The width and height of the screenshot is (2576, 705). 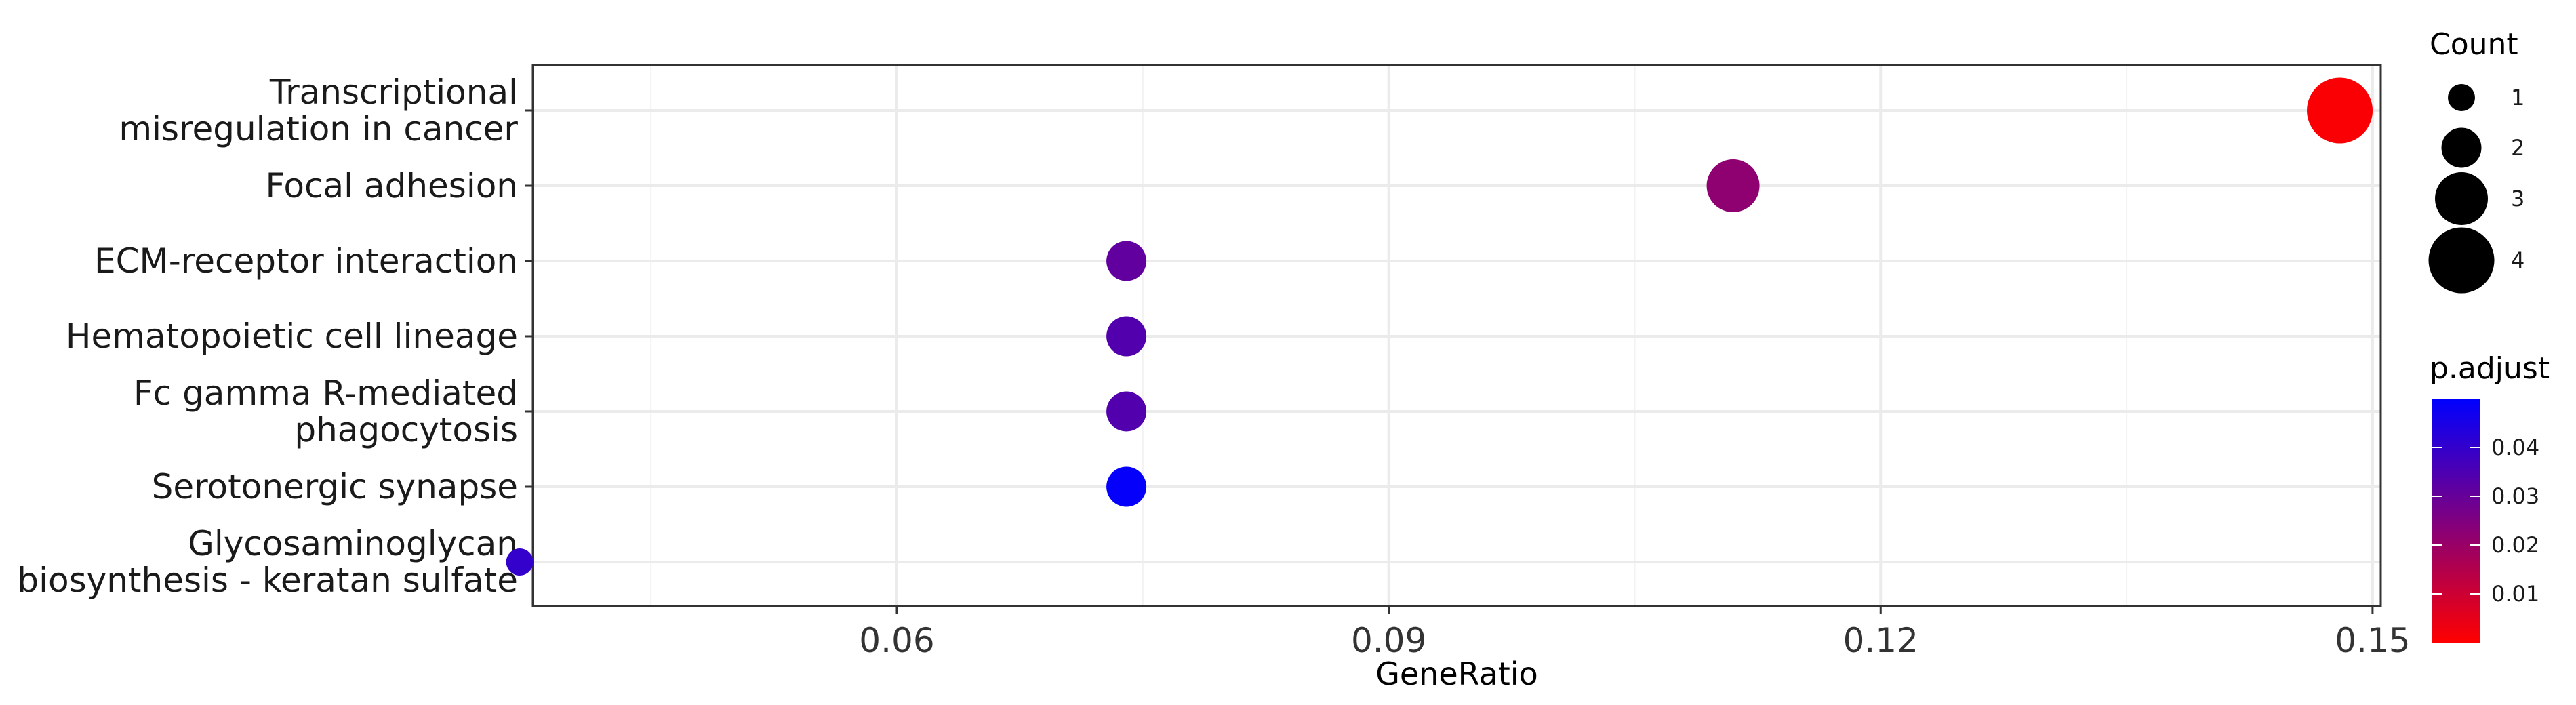 I want to click on colorbar-label: 0.04, so click(x=2515, y=447).